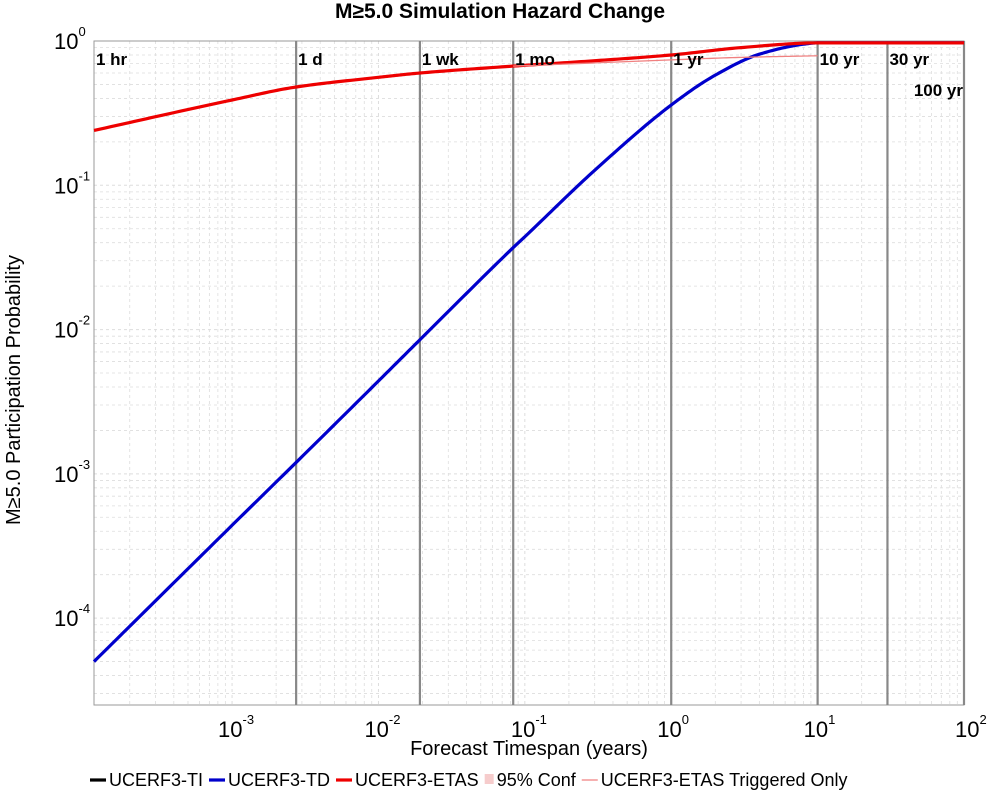 This screenshot has height=800, width=1000. Describe the element at coordinates (971, 727) in the screenshot. I see `x-tick-label: 10²` at that location.